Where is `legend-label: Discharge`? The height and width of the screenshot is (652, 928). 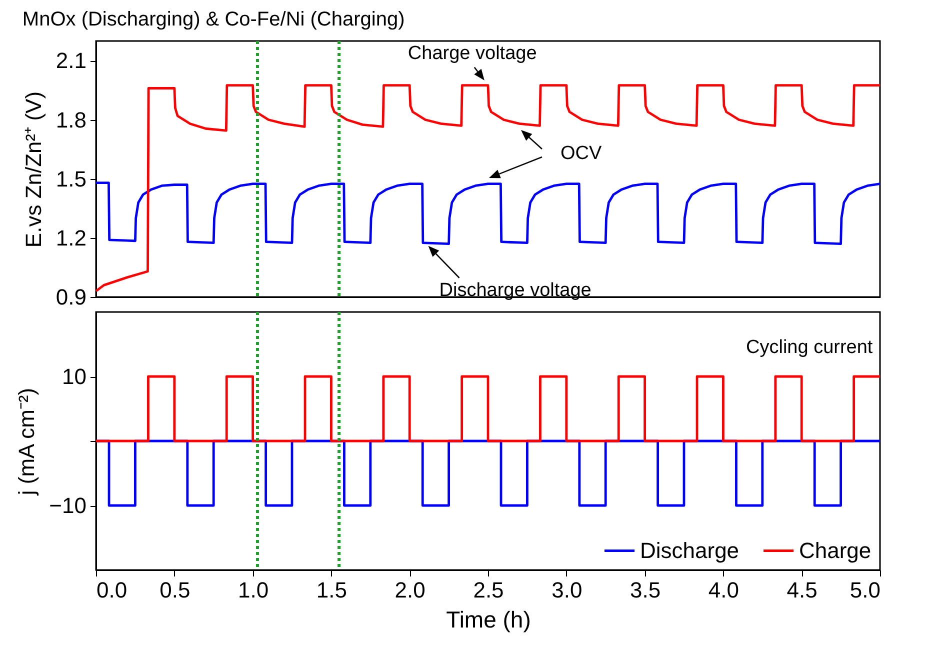
legend-label: Discharge is located at coordinates (690, 550).